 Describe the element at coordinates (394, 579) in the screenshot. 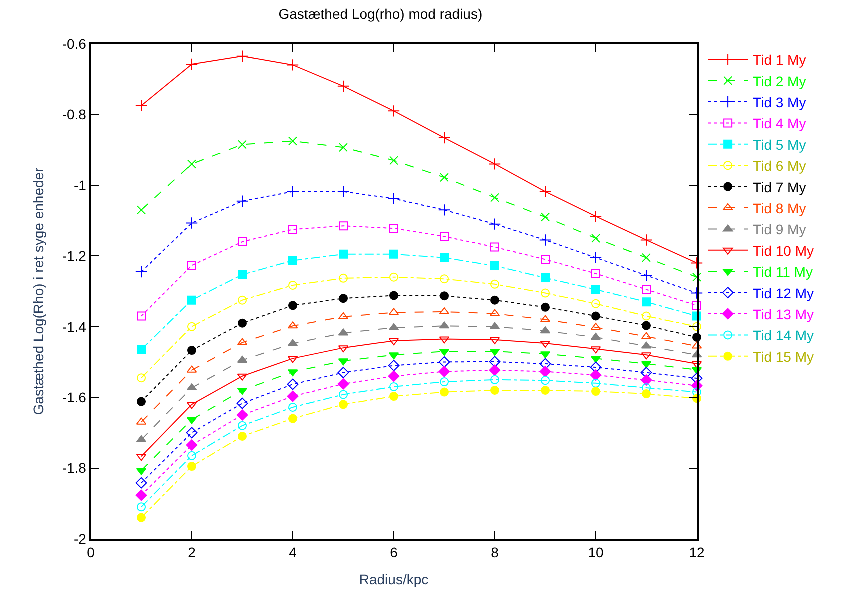

I see `x-axis-title: Radius/kpc` at that location.